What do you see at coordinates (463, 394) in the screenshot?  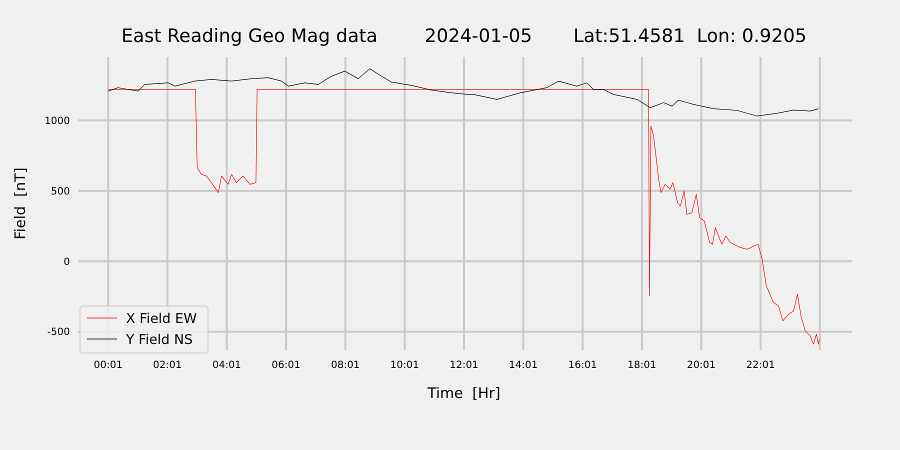 I see `x-axis-title: Time [Hr]` at bounding box center [463, 394].